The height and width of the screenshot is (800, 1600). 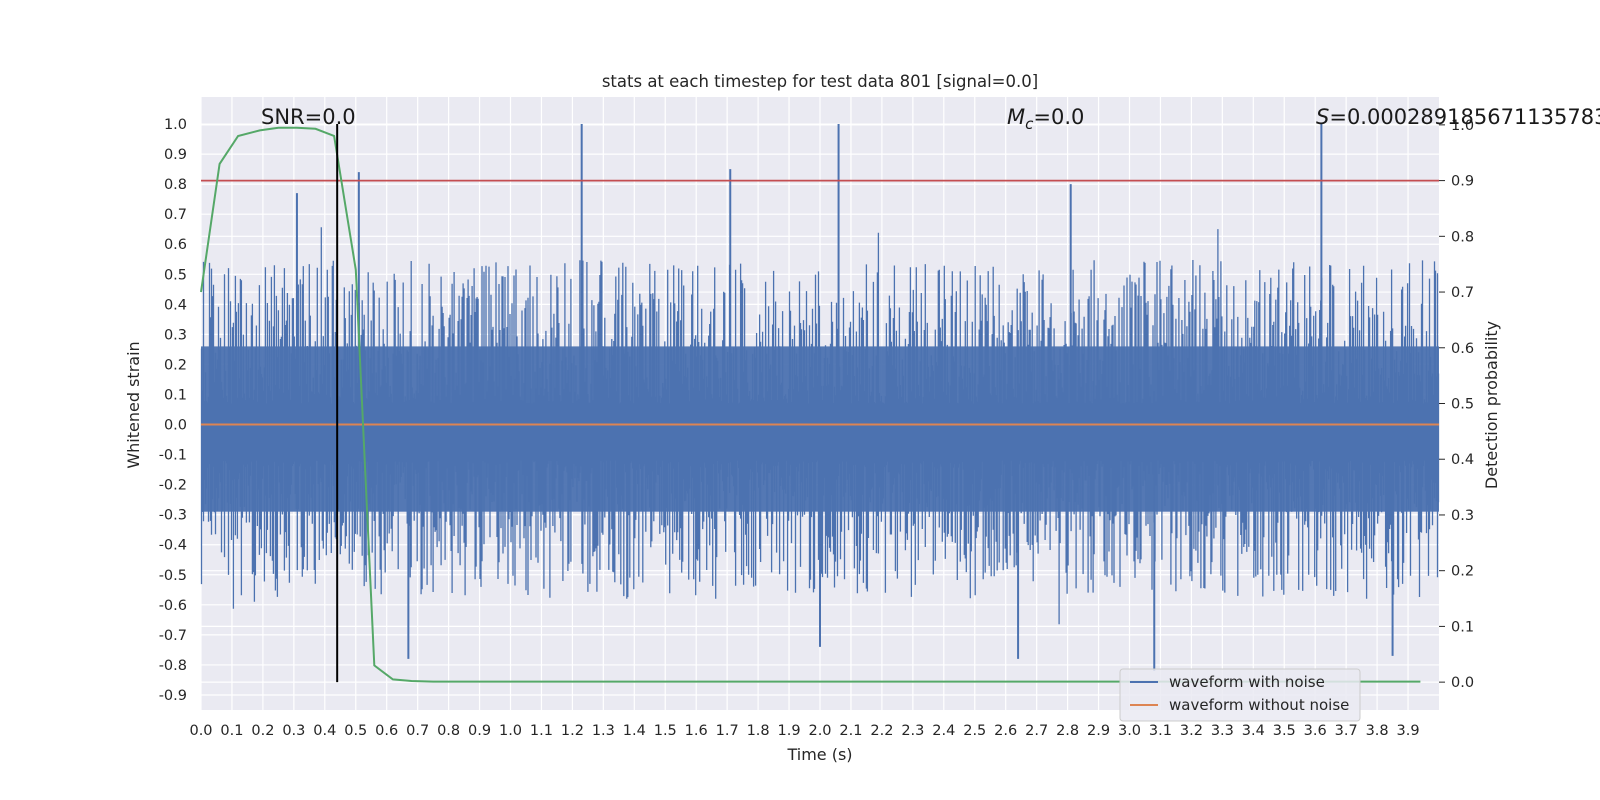 I want to click on x-tick-label: 1.6, so click(x=696, y=731).